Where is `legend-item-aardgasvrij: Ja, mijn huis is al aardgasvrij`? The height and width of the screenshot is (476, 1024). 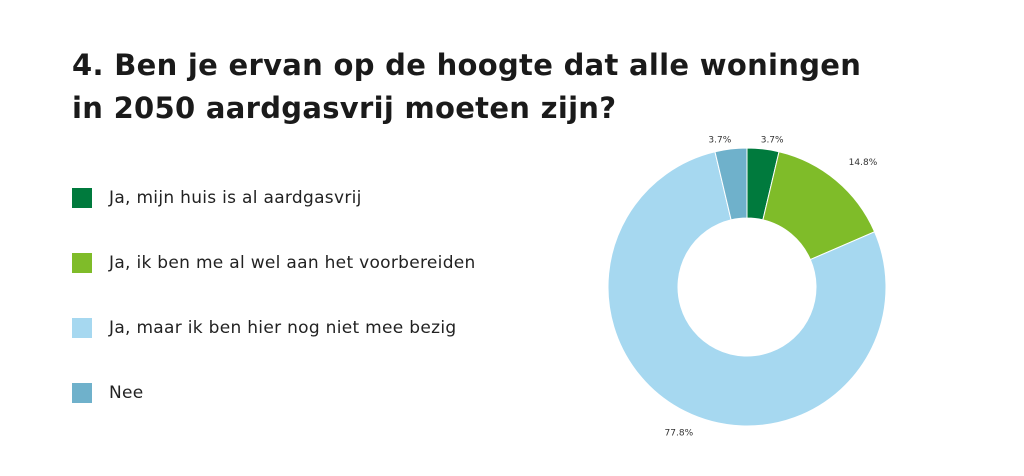 legend-item-aardgasvrij: Ja, mijn huis is al aardgasvrij is located at coordinates (312, 198).